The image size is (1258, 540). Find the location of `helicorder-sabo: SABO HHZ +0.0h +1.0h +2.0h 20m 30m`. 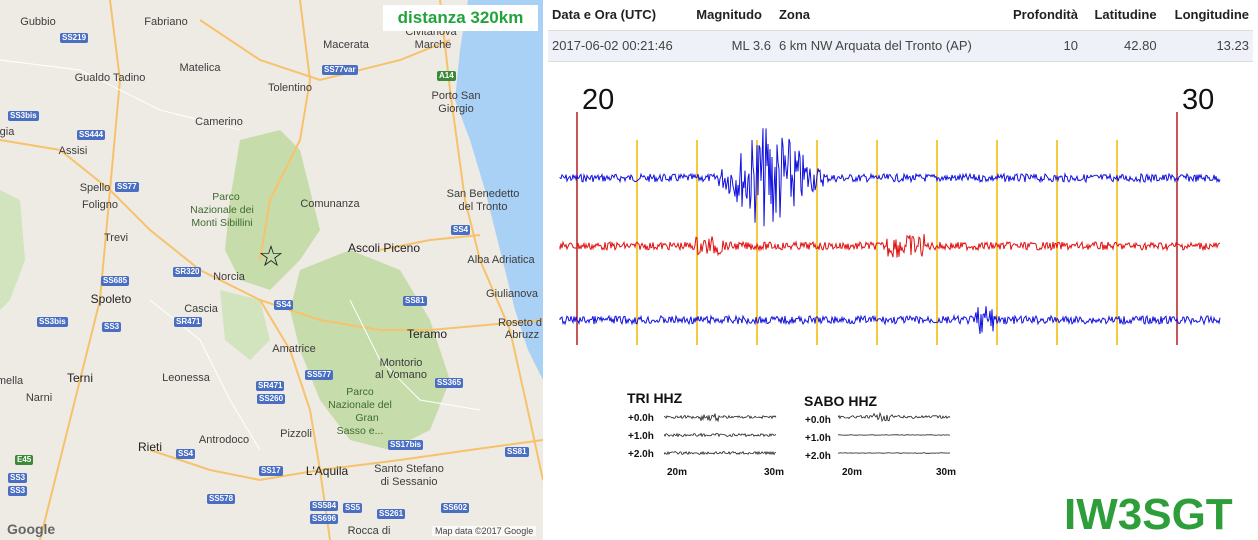

helicorder-sabo: SABO HHZ +0.0h +1.0h +2.0h 20m 30m is located at coordinates (889, 438).